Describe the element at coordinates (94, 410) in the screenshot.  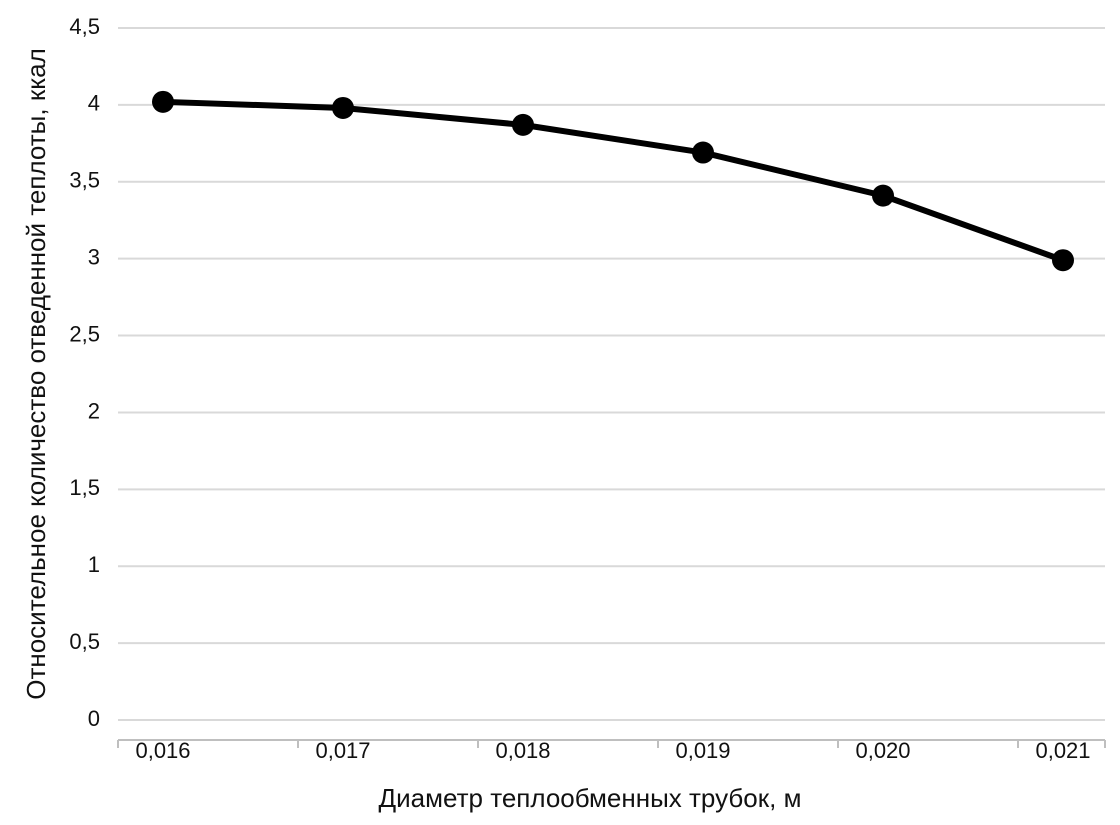
I see `y-tick-label: 2` at that location.